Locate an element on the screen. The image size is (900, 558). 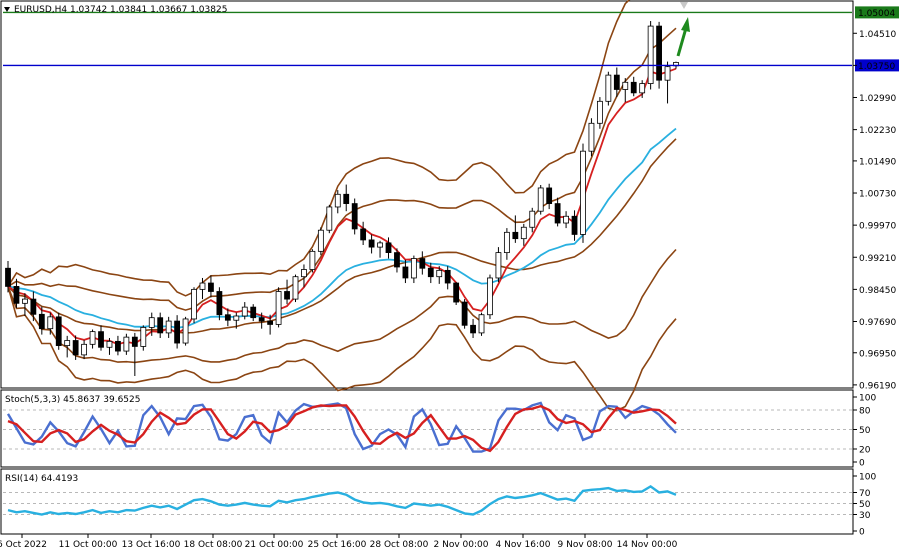
date-tick-label: 18 Oct 08:00 is located at coordinates (213, 545).